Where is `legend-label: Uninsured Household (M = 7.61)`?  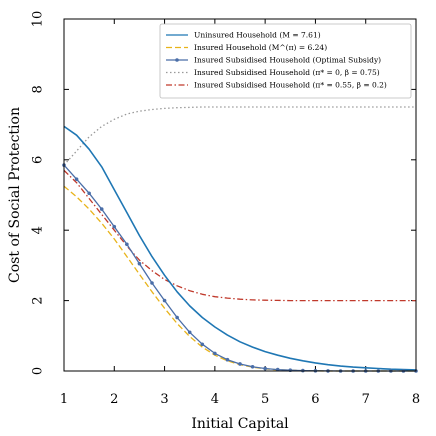 legend-label: Uninsured Household (M = 7.61) is located at coordinates (257, 35).